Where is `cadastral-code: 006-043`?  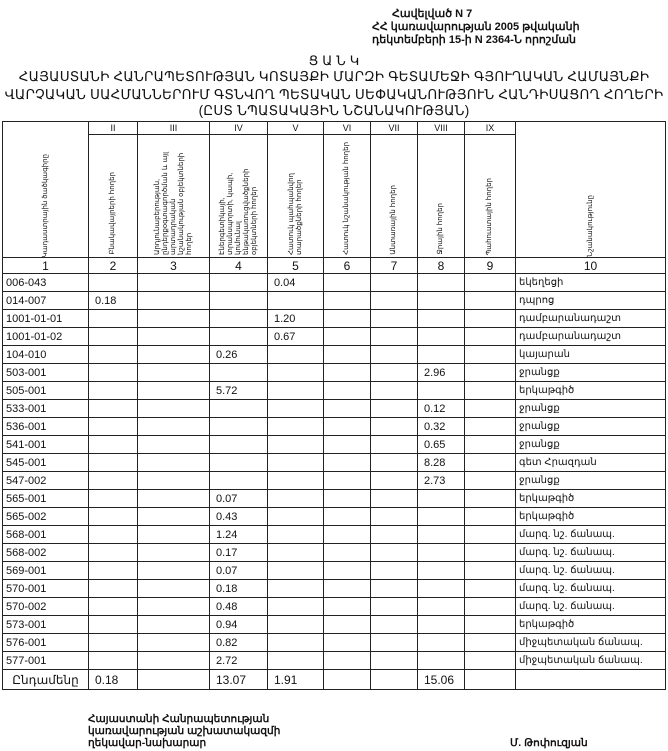
cadastral-code: 006-043 is located at coordinates (45, 282).